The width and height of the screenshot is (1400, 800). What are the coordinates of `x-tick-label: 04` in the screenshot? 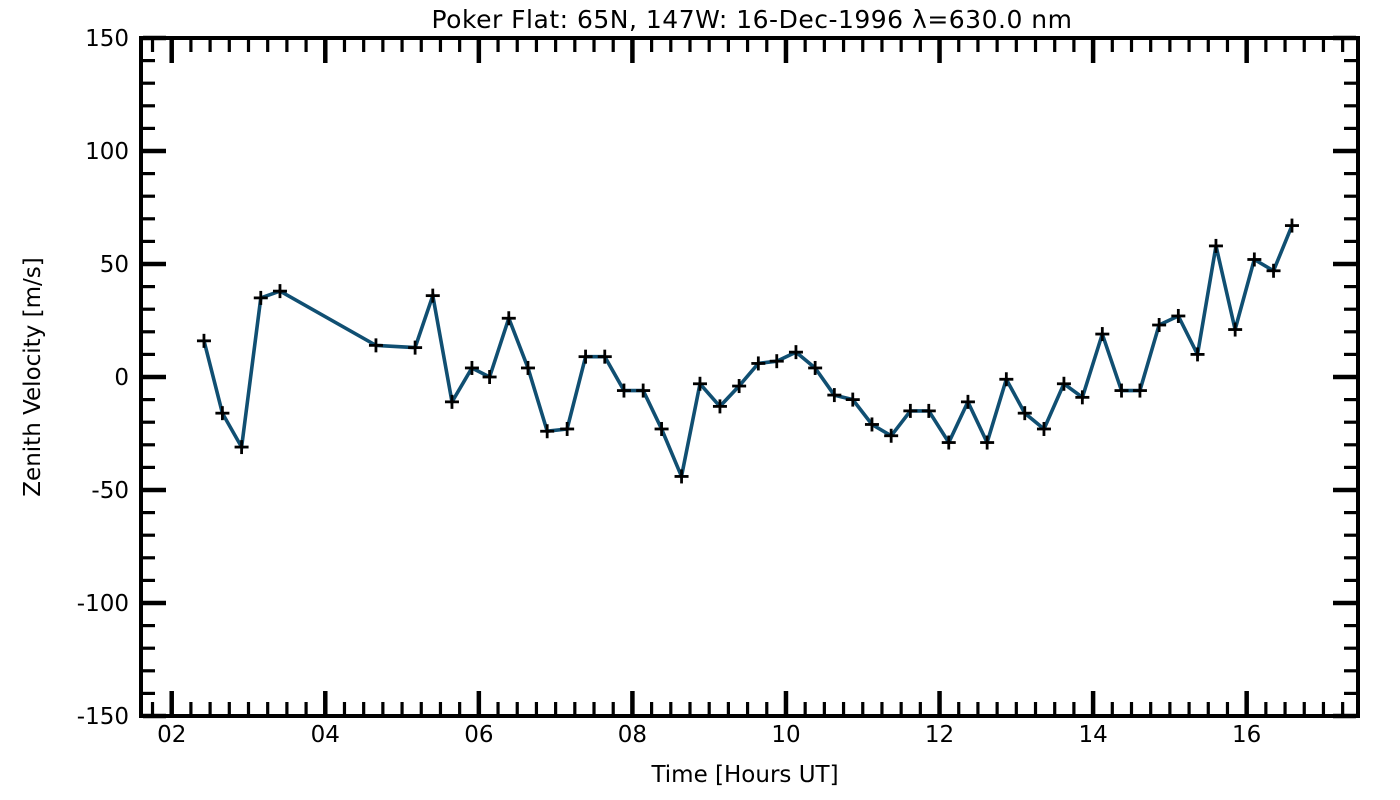 It's located at (325, 735).